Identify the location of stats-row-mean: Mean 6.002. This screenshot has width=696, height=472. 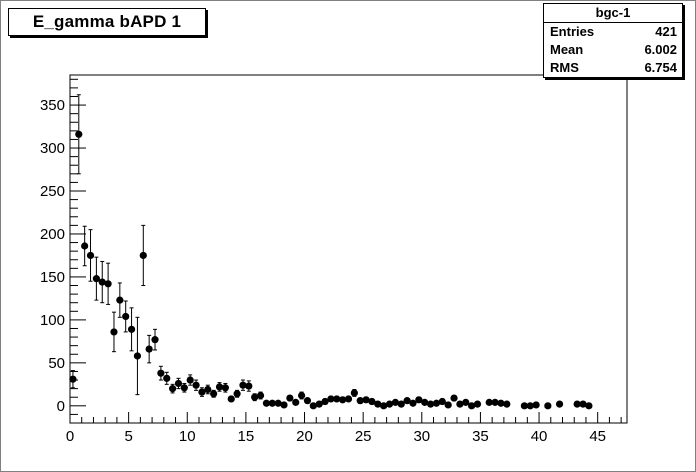
(613, 50).